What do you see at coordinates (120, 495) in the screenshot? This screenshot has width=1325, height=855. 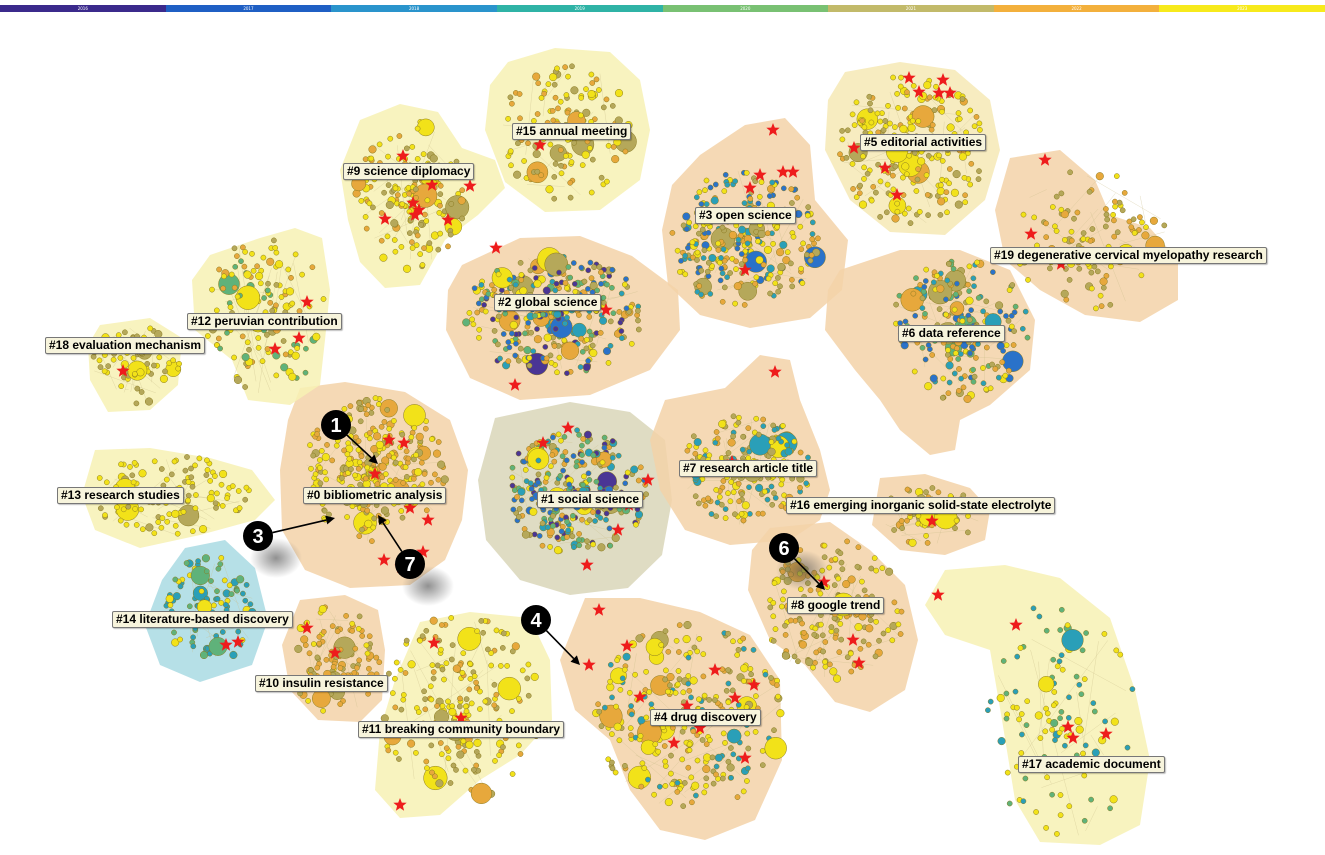 I see `cluster-label-c13: #13 research studies` at bounding box center [120, 495].